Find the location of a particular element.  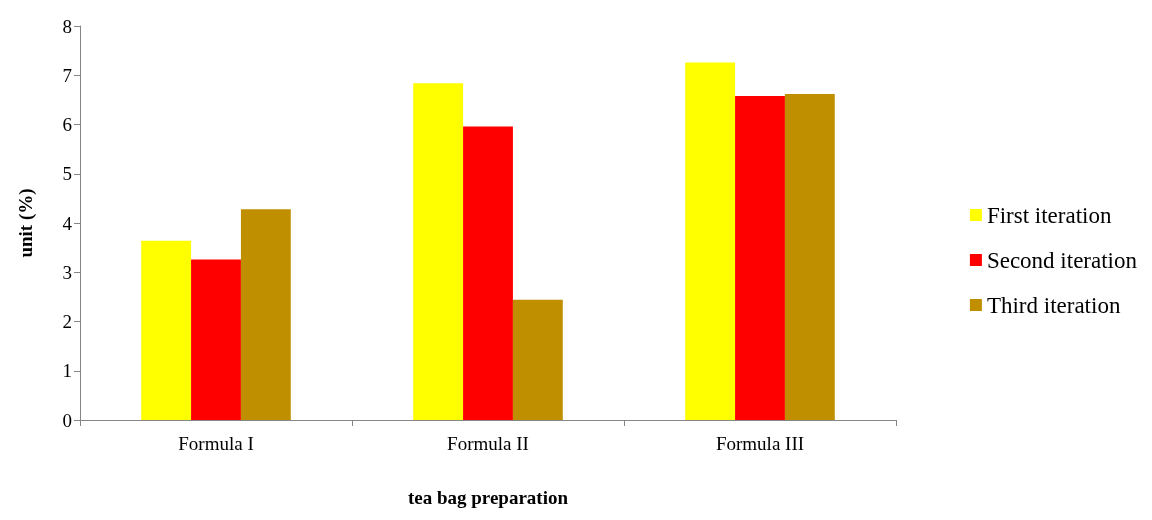

y-tick-label: 2 is located at coordinates (67, 321).